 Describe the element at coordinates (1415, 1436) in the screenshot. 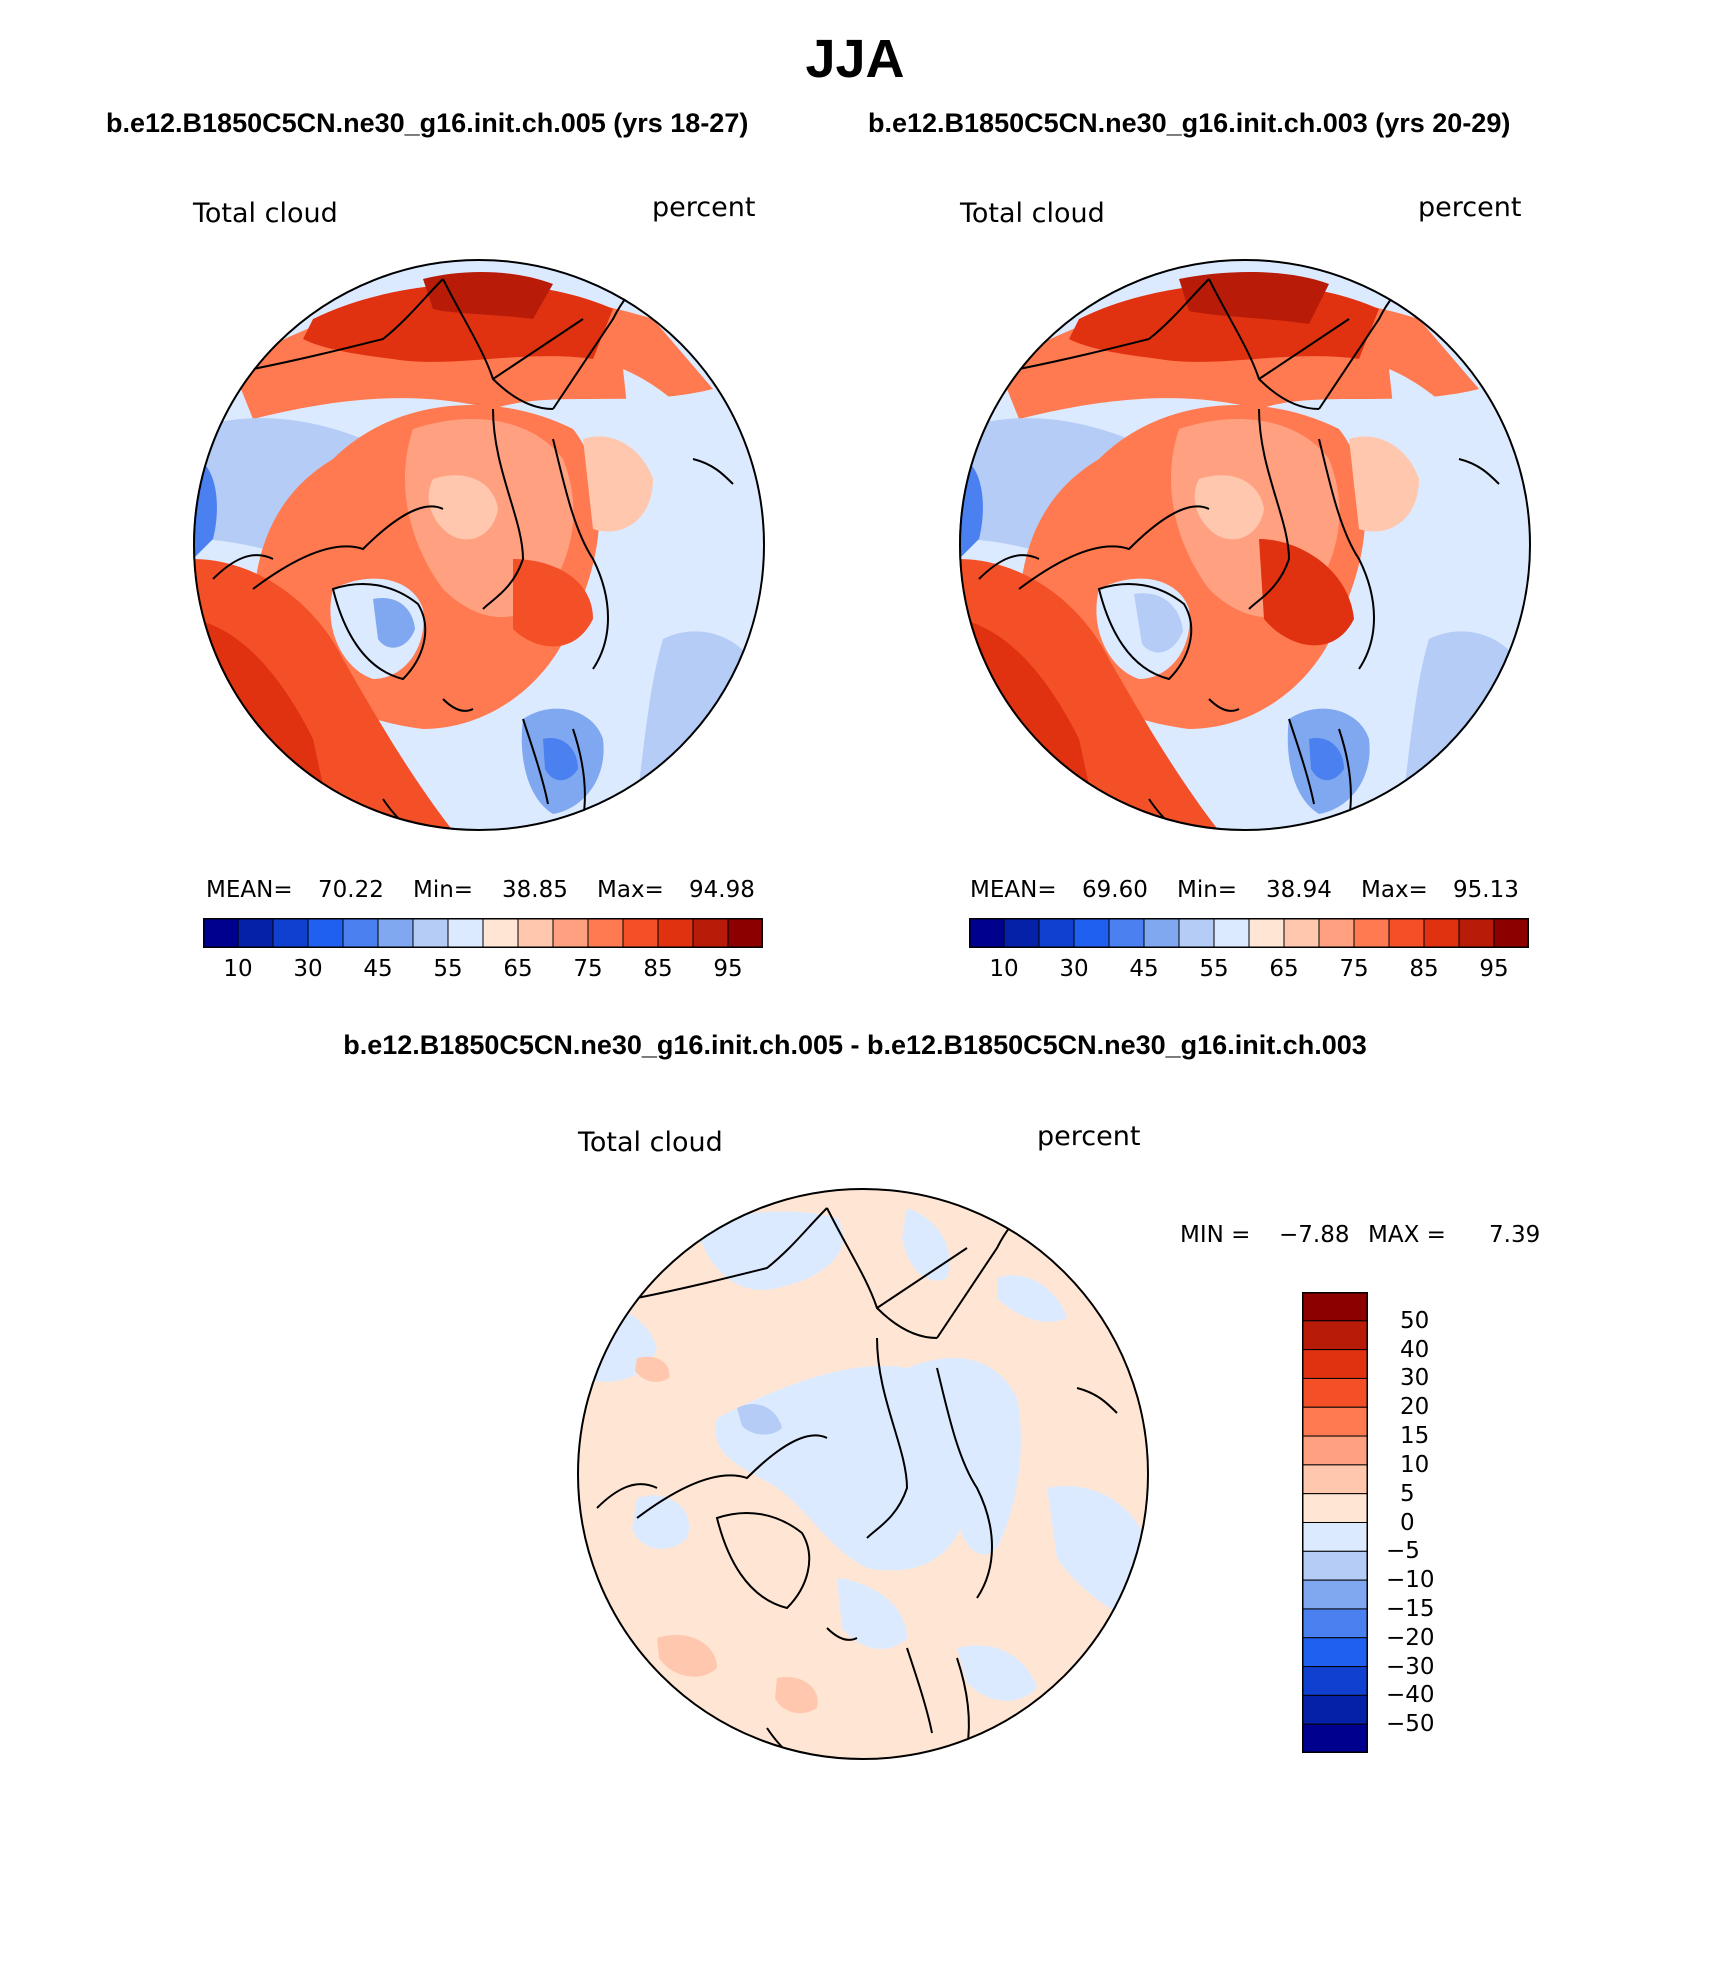

I see `diff-colorbar-tick-label: 15` at that location.